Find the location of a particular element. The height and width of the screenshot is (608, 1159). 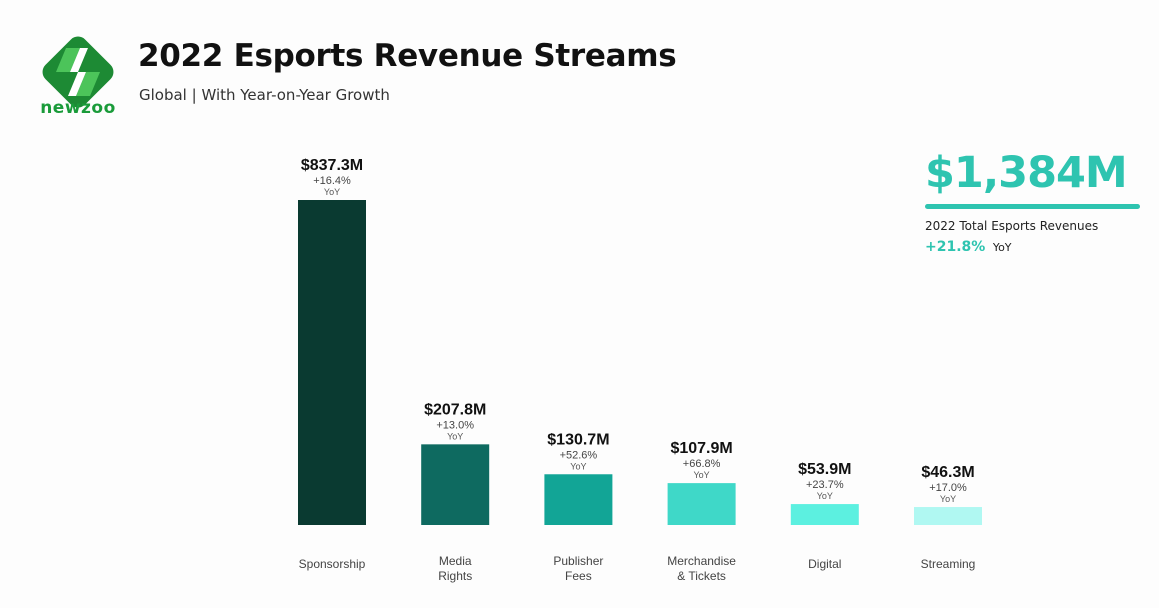

chart-title: 2022 Esports Revenue Streams is located at coordinates (407, 56).